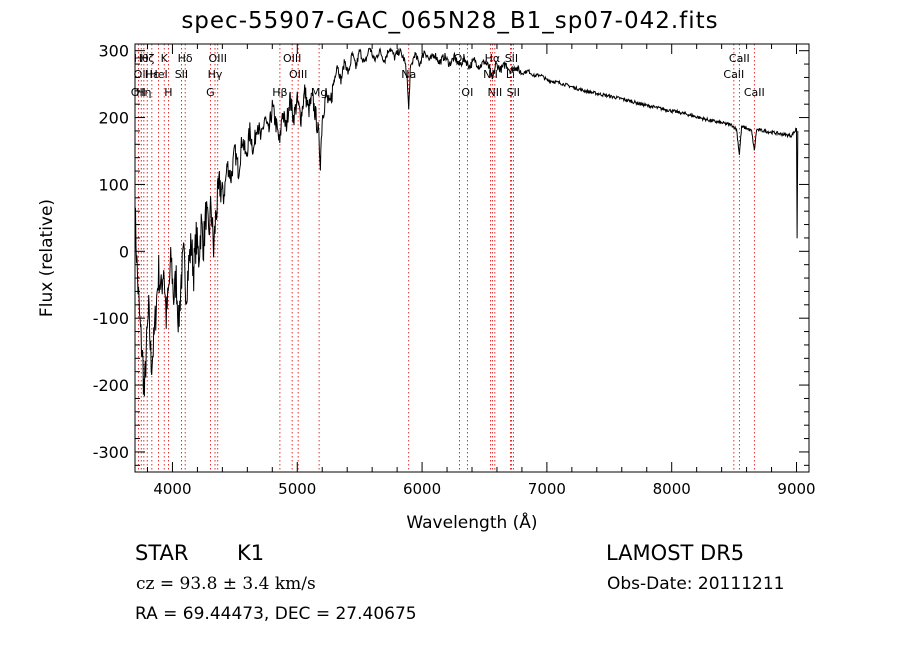 Image resolution: width=900 pixels, height=649 pixels. I want to click on chart-title: spec-55907-GAC_065N28_B1_sp07-042.fits, so click(450, 21).